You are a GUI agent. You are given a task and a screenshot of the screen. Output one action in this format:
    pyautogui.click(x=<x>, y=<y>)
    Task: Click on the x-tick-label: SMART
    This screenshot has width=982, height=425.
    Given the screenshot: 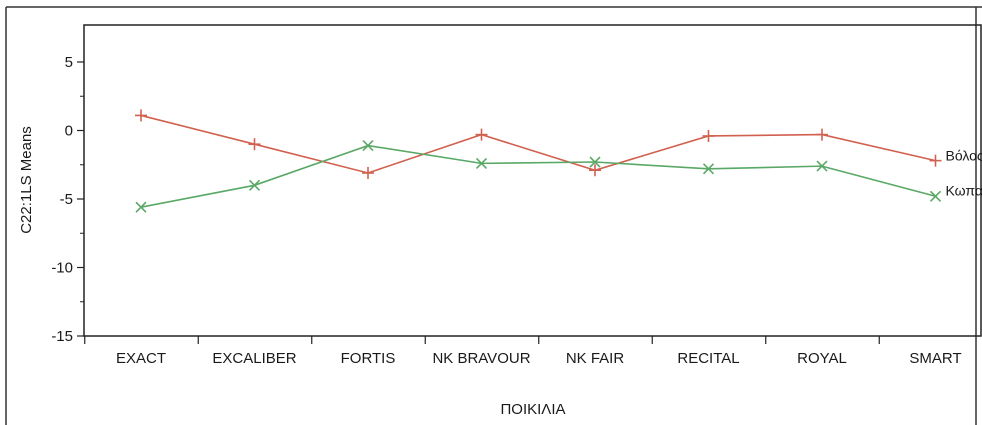 What is the action you would take?
    pyautogui.click(x=935, y=358)
    